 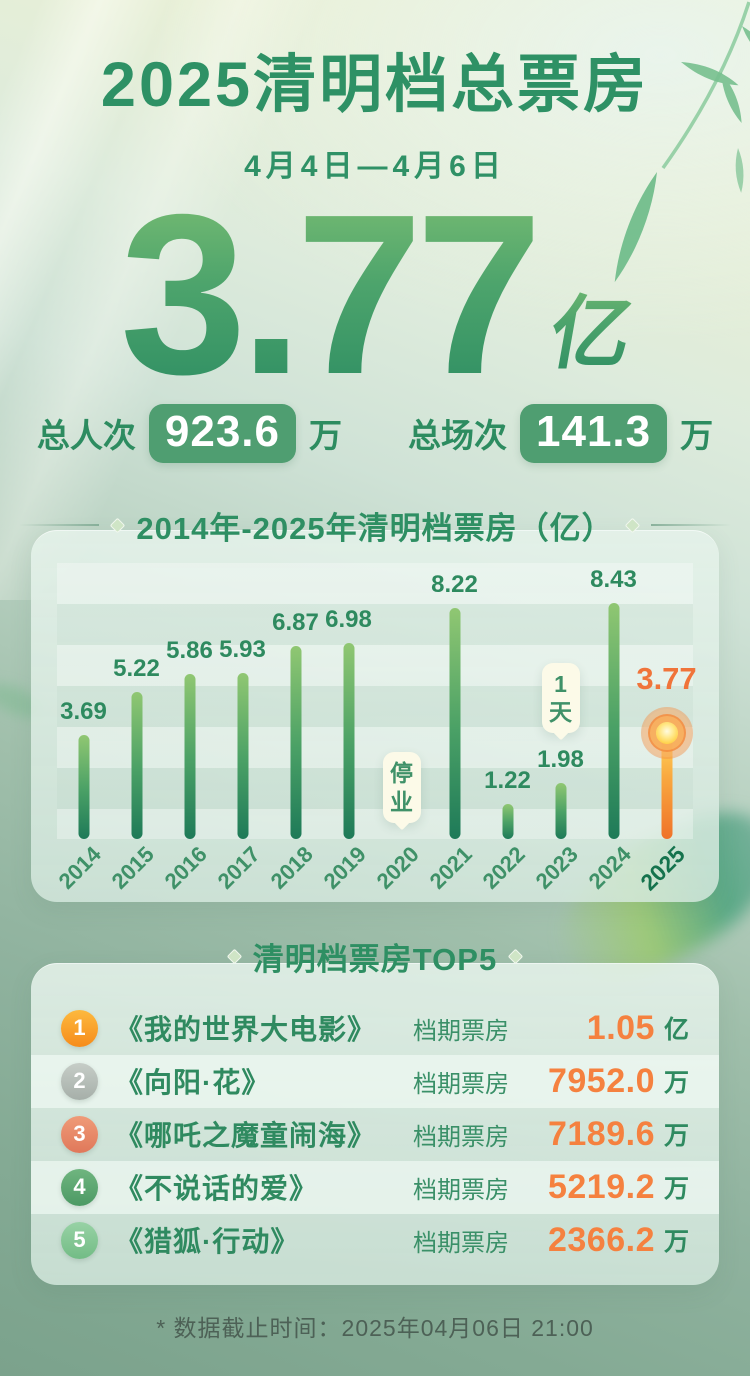 I want to click on stat-value-badge: 141.3, so click(x=594, y=433).